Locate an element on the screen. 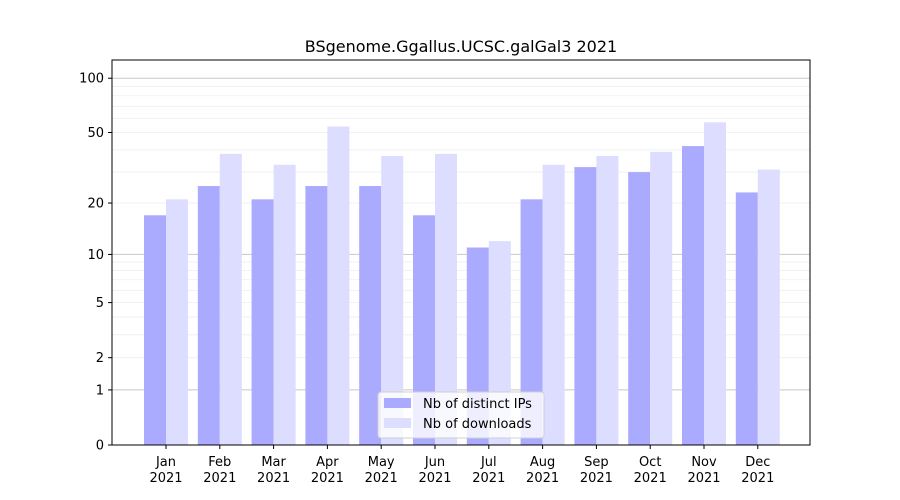 The height and width of the screenshot is (500, 900). x-tick-label: Nov is located at coordinates (704, 462).